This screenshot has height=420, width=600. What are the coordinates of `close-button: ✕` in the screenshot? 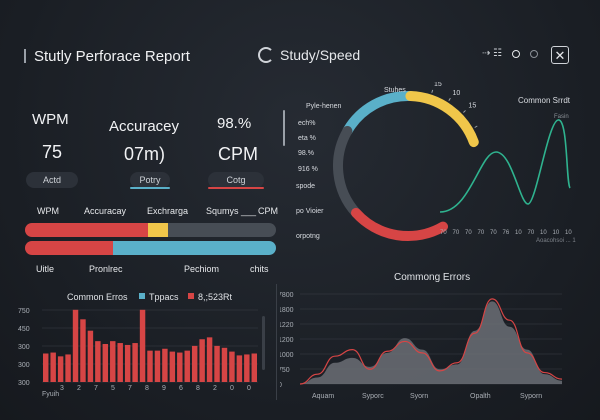 It's located at (560, 55).